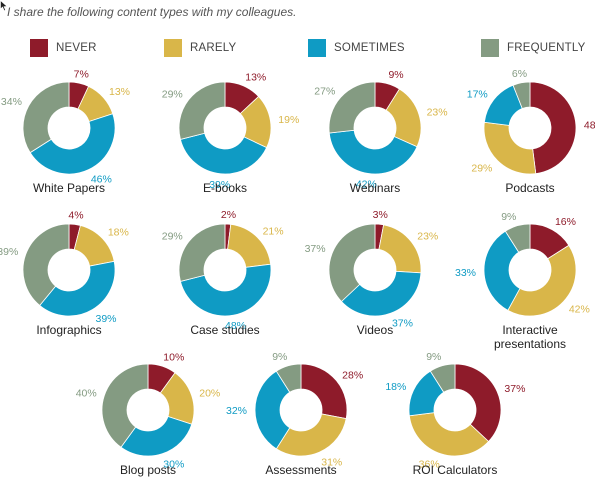 Image resolution: width=595 pixels, height=487 pixels. Describe the element at coordinates (553, 128) in the screenshot. I see `slice-podcasts-never` at that location.